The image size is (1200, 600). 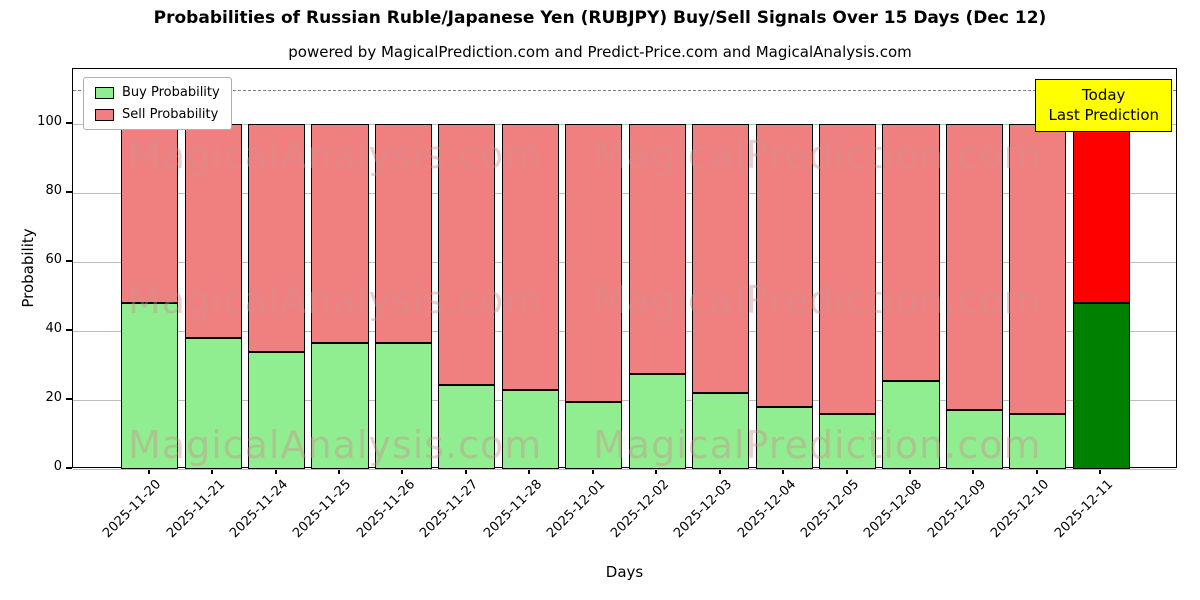 What do you see at coordinates (1083, 509) in the screenshot?
I see `x-tick-label-text: 2025-12-11` at bounding box center [1083, 509].